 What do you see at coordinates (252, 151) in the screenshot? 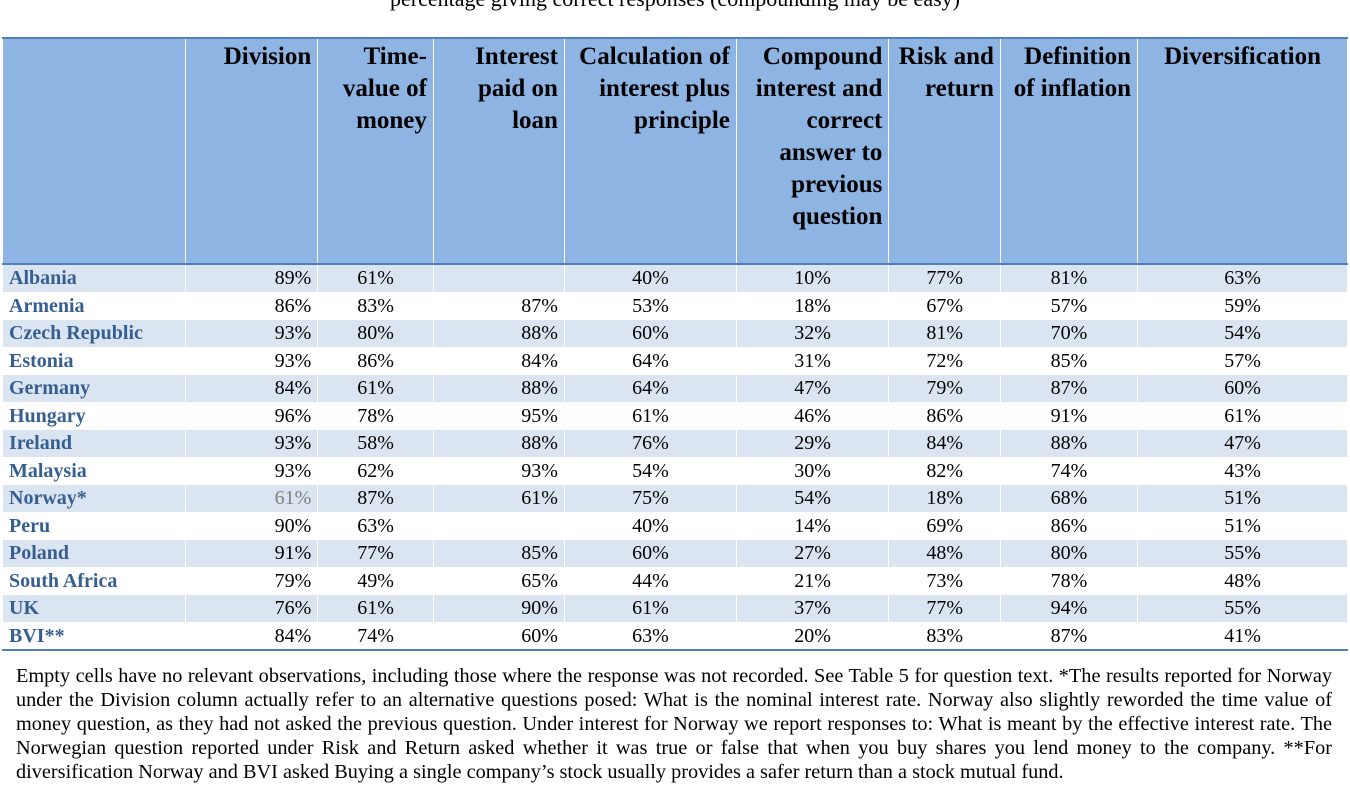
I see `header-division: Division` at bounding box center [252, 151].